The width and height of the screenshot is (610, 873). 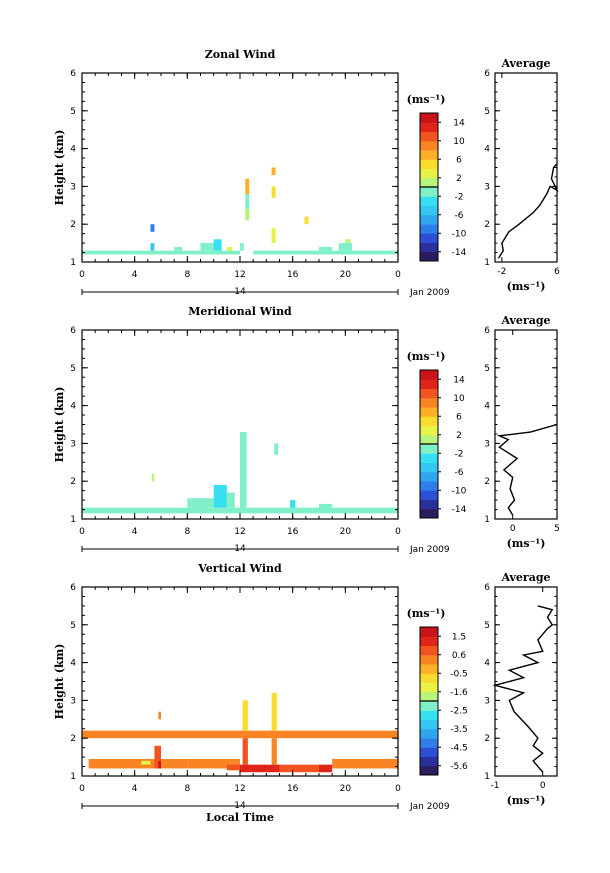 What do you see at coordinates (73, 520) in the screenshot?
I see `y-tick-label: 1` at bounding box center [73, 520].